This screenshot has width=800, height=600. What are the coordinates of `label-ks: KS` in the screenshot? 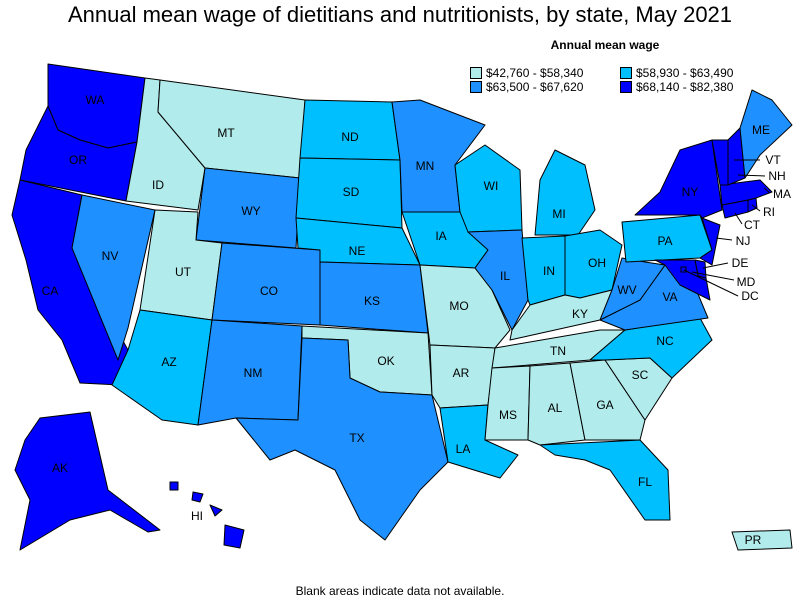 It's located at (372, 301).